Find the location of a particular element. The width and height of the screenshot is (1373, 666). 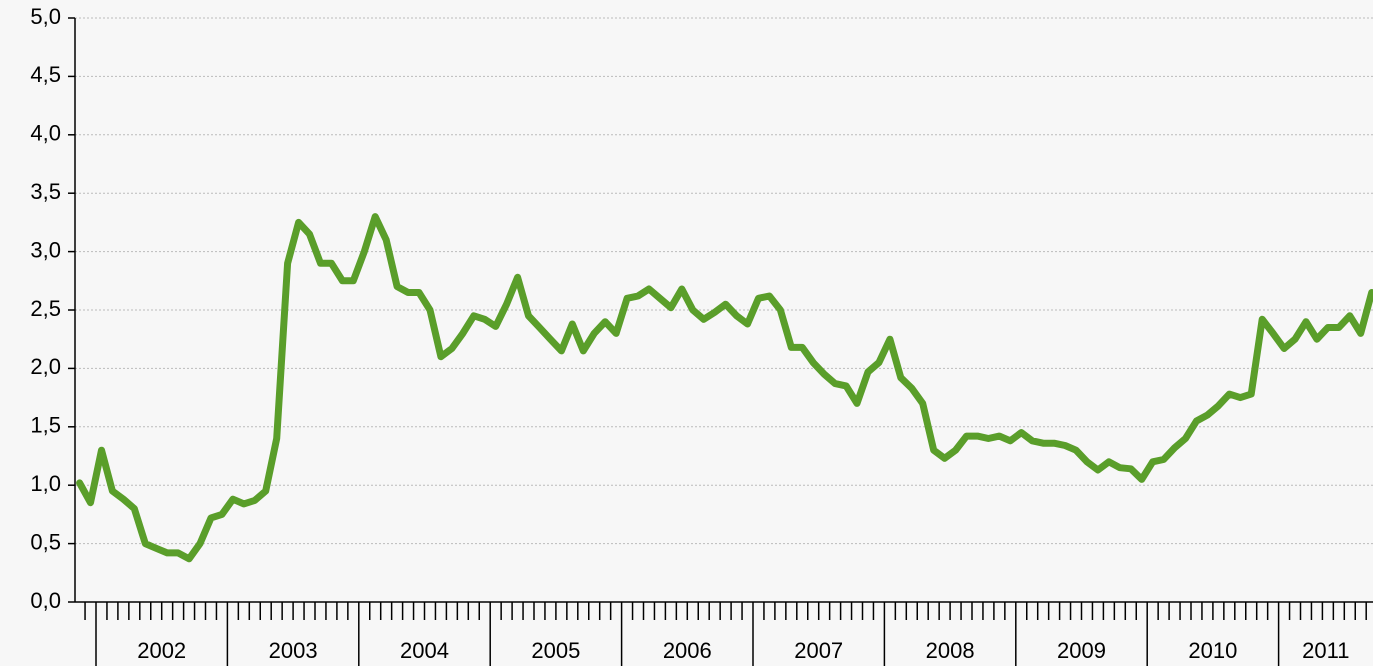

x-tick-label: 2002 is located at coordinates (161, 650).